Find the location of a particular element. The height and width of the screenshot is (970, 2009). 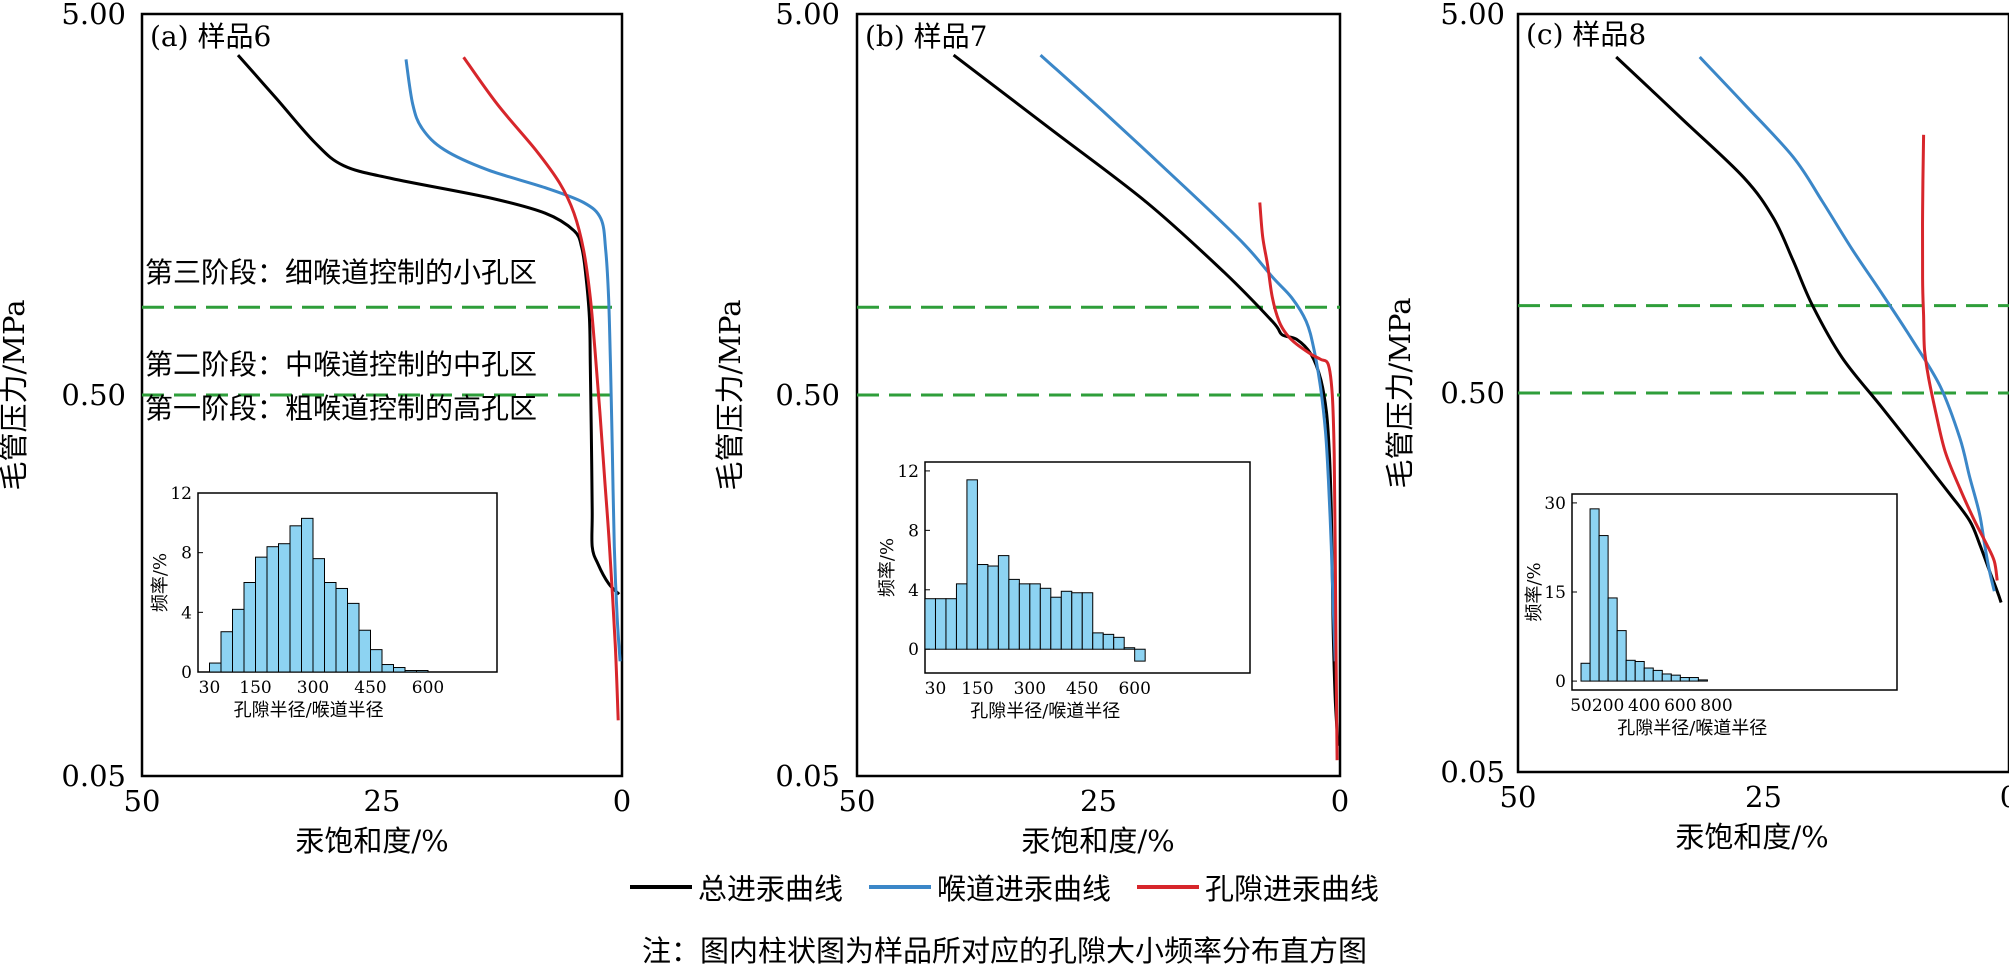

legend-label-pore: 孔隙进汞曲线 is located at coordinates (1292, 889).